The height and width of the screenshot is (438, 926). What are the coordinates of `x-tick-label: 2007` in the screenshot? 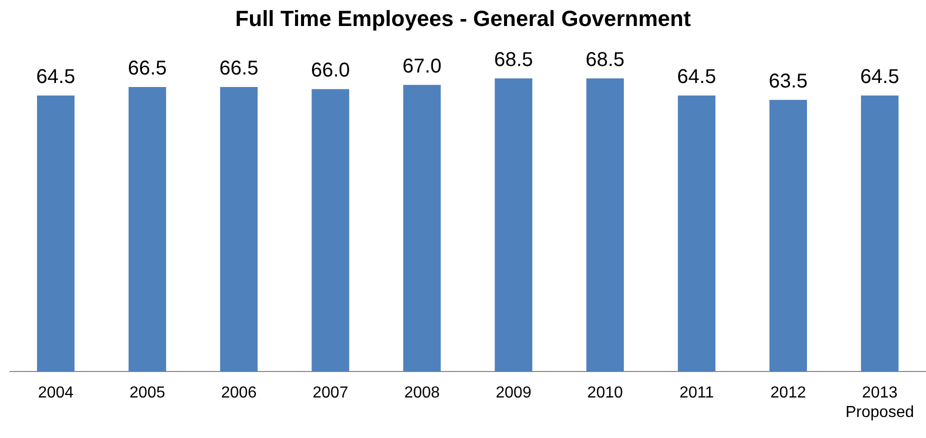 It's located at (330, 393).